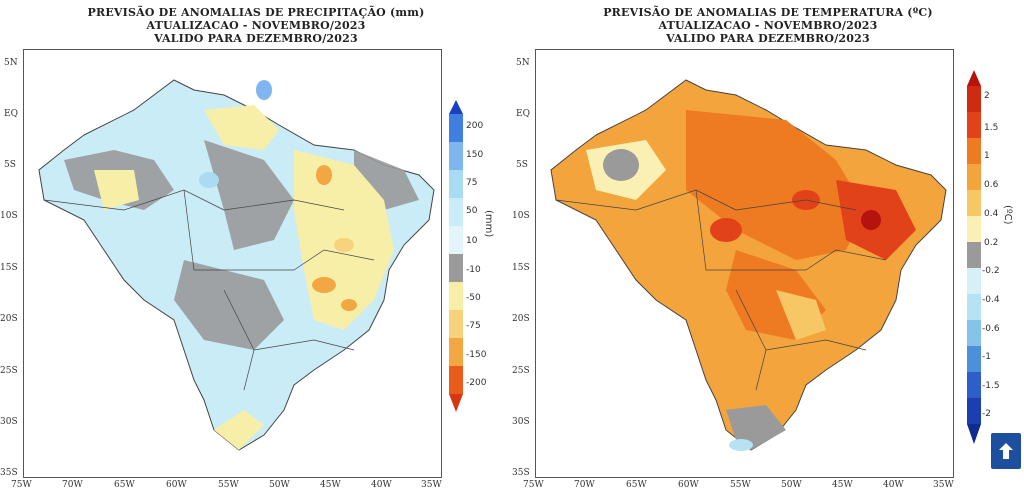 This screenshot has width=1024, height=496. I want to click on temp-valid-line: VALIDO PARA DEZEMBRO/2023, so click(768, 38).